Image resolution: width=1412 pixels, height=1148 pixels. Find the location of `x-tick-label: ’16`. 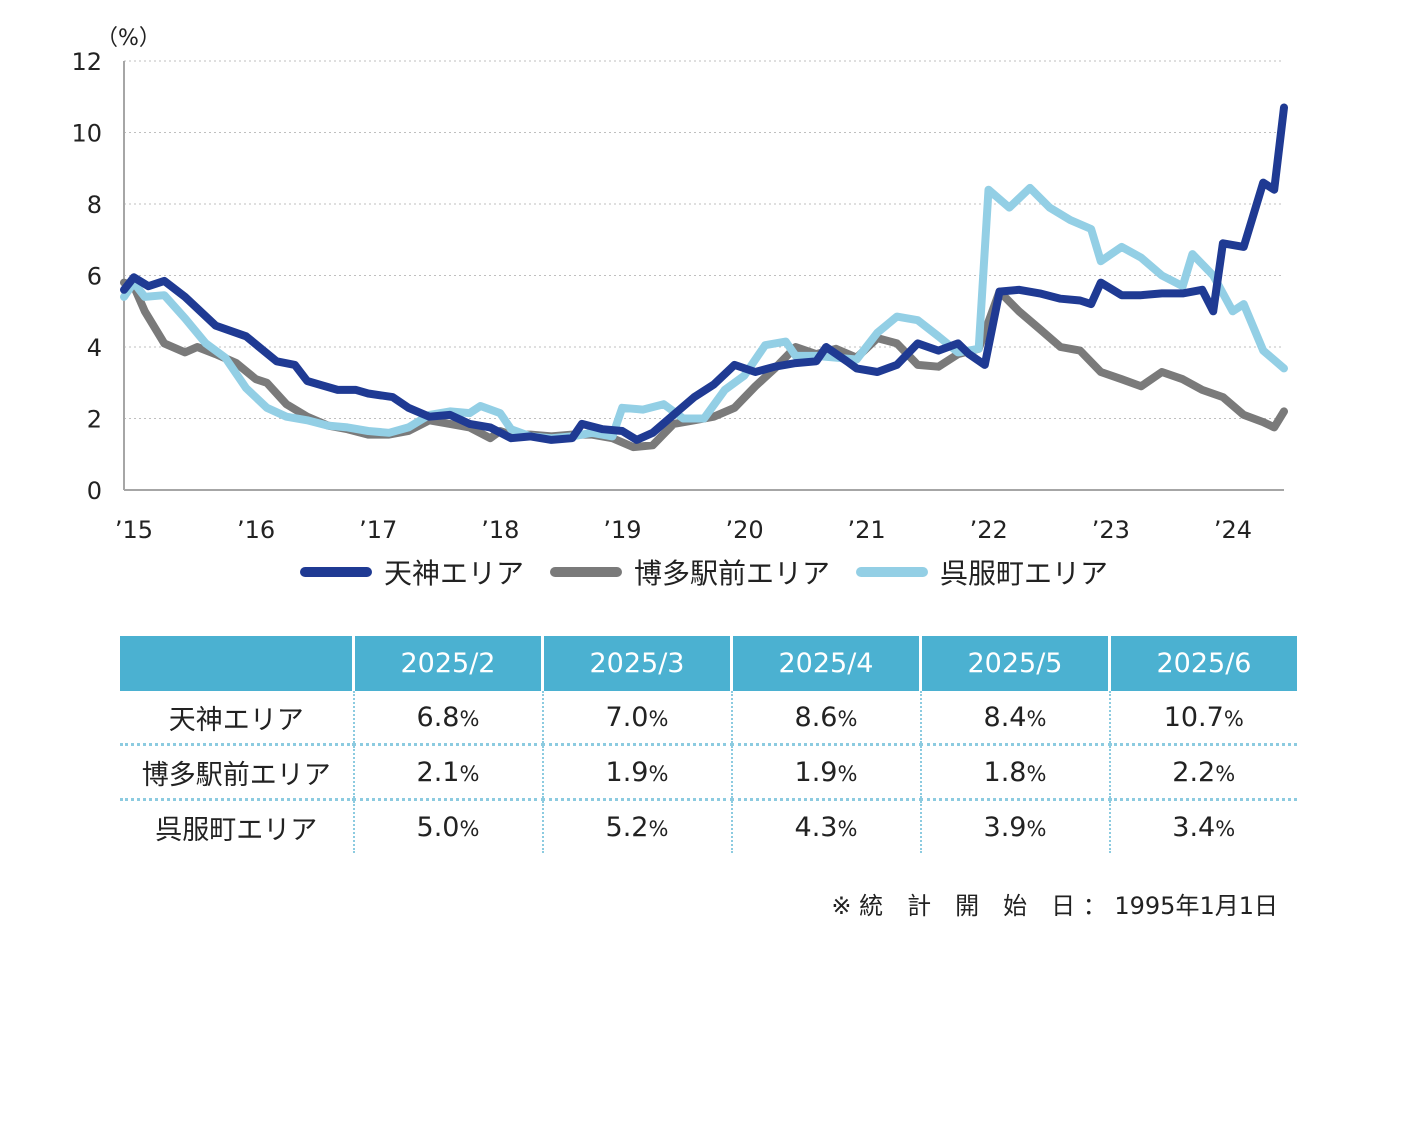

x-tick-label: ’16 is located at coordinates (256, 530).